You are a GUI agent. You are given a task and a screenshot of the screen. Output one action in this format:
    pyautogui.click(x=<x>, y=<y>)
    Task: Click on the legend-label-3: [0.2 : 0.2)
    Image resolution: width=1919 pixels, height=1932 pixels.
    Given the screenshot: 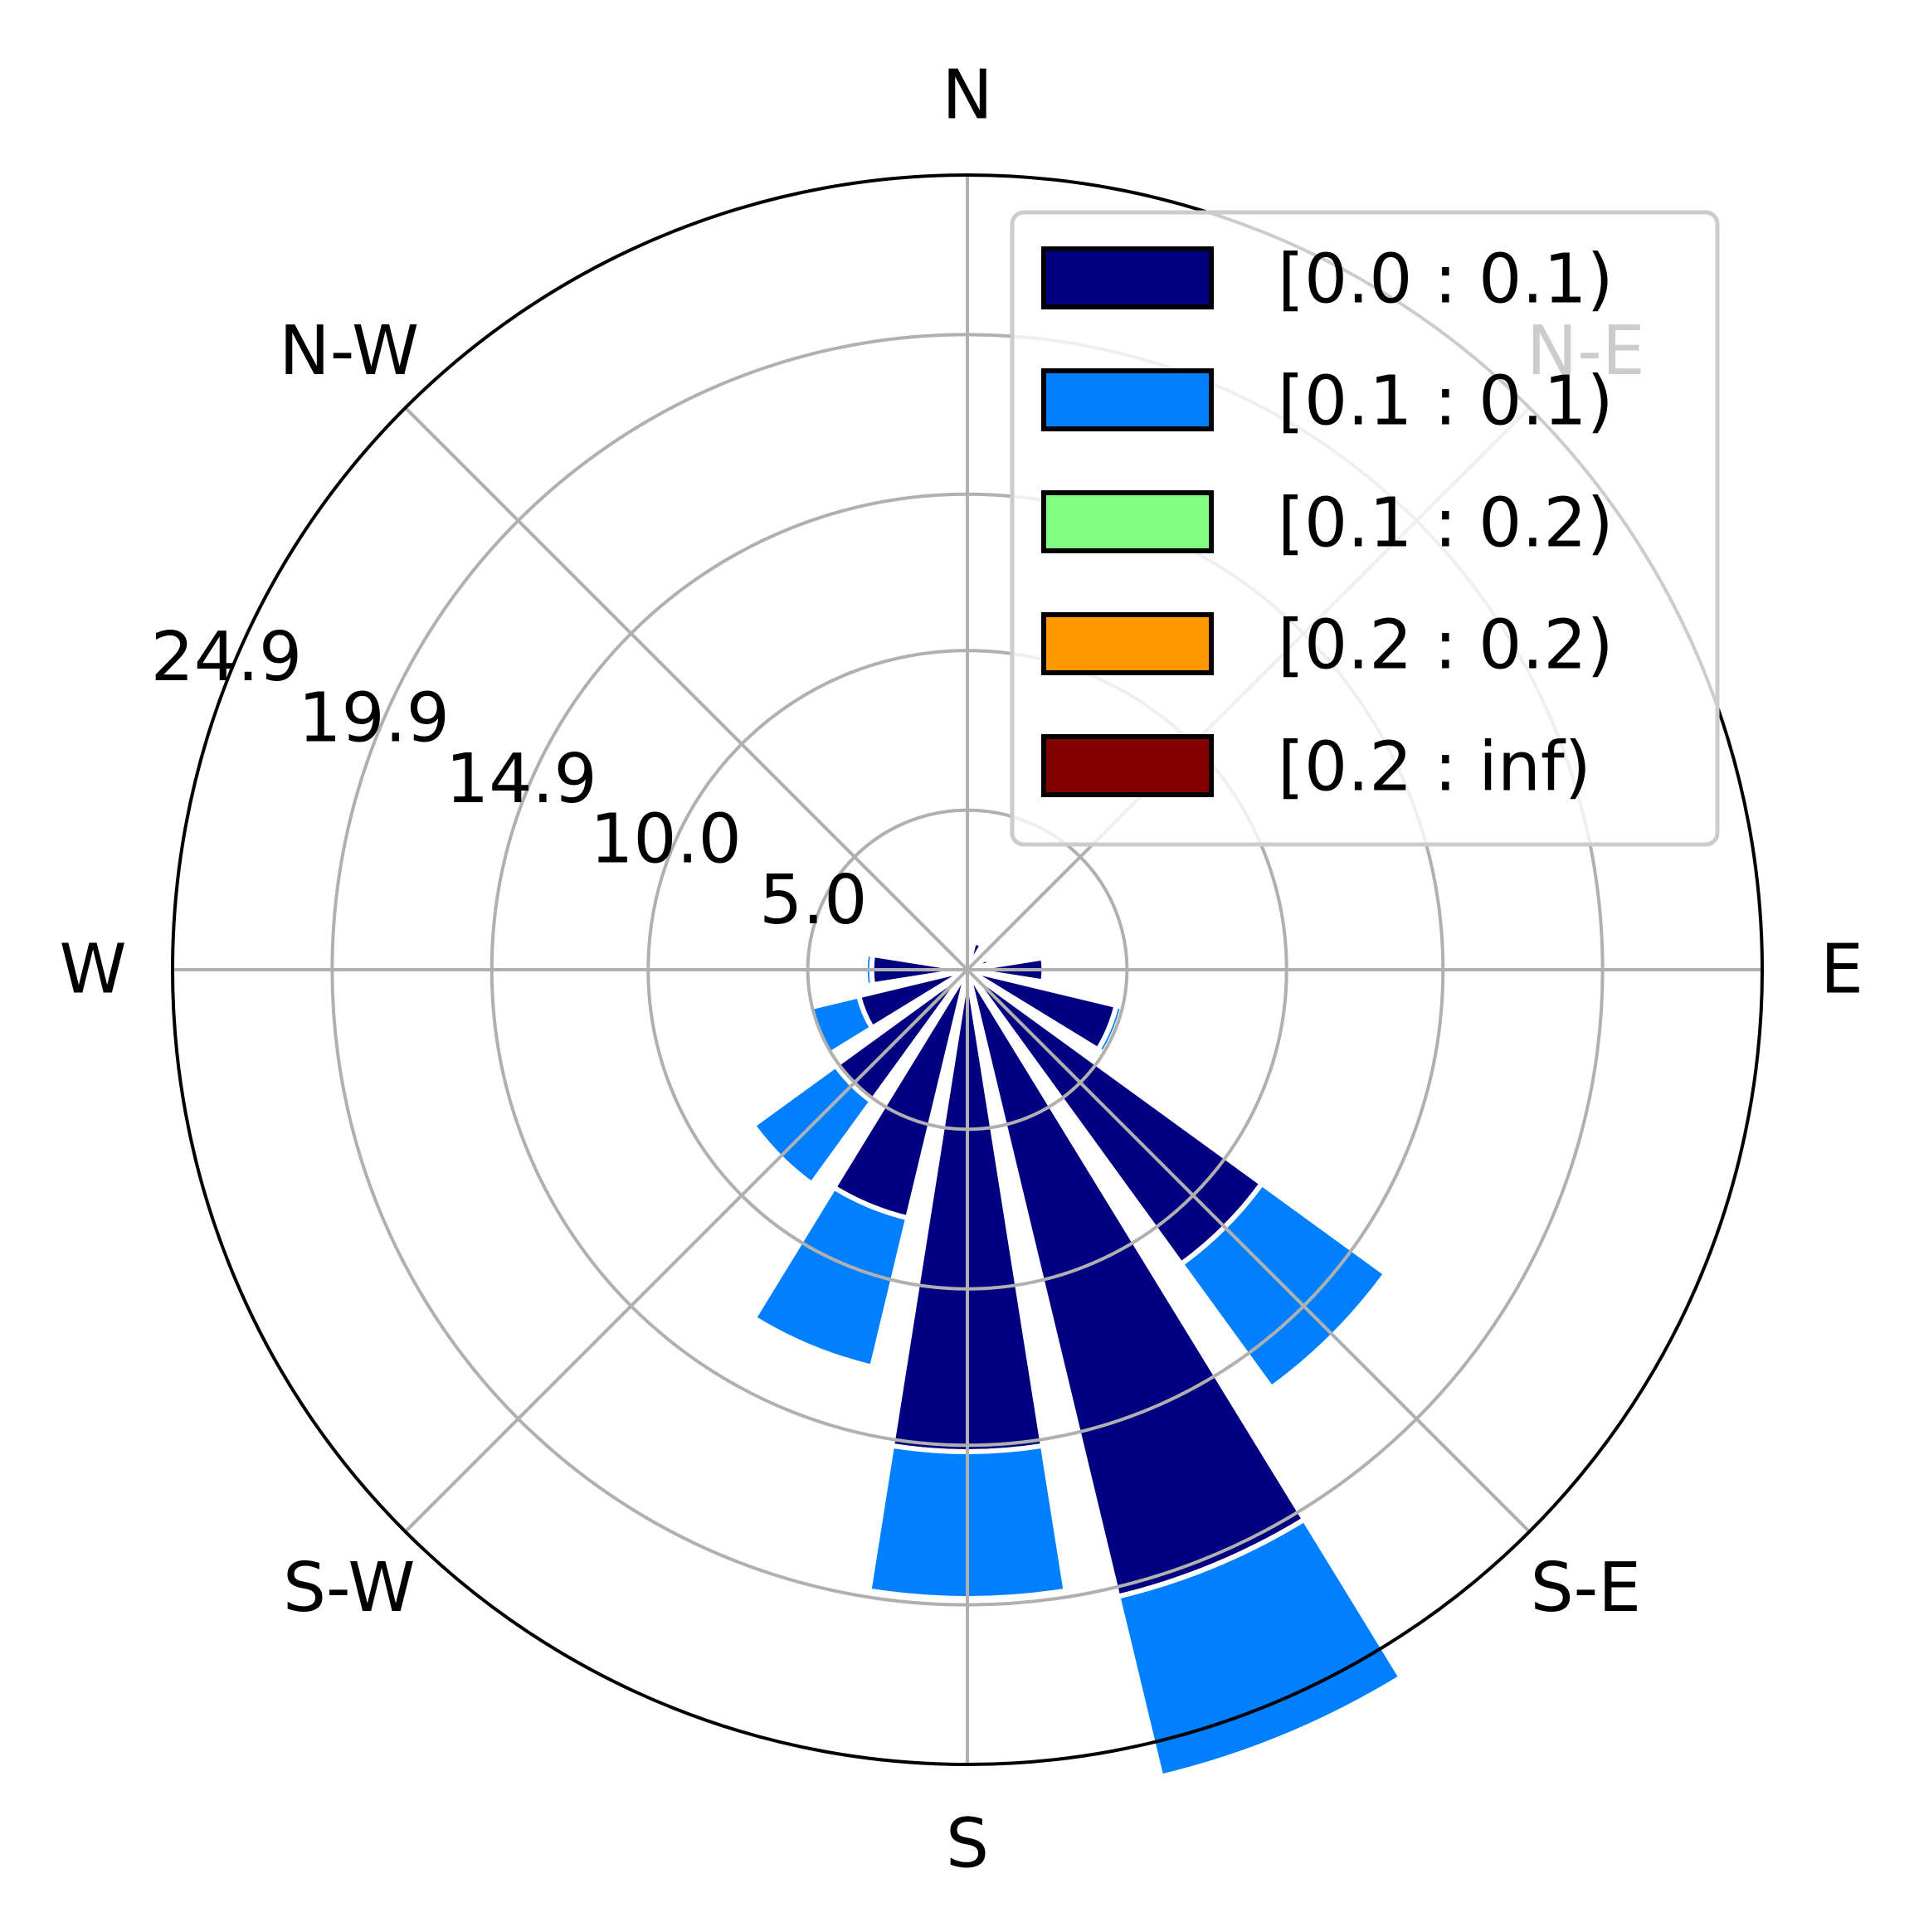 What is the action you would take?
    pyautogui.click(x=1446, y=645)
    